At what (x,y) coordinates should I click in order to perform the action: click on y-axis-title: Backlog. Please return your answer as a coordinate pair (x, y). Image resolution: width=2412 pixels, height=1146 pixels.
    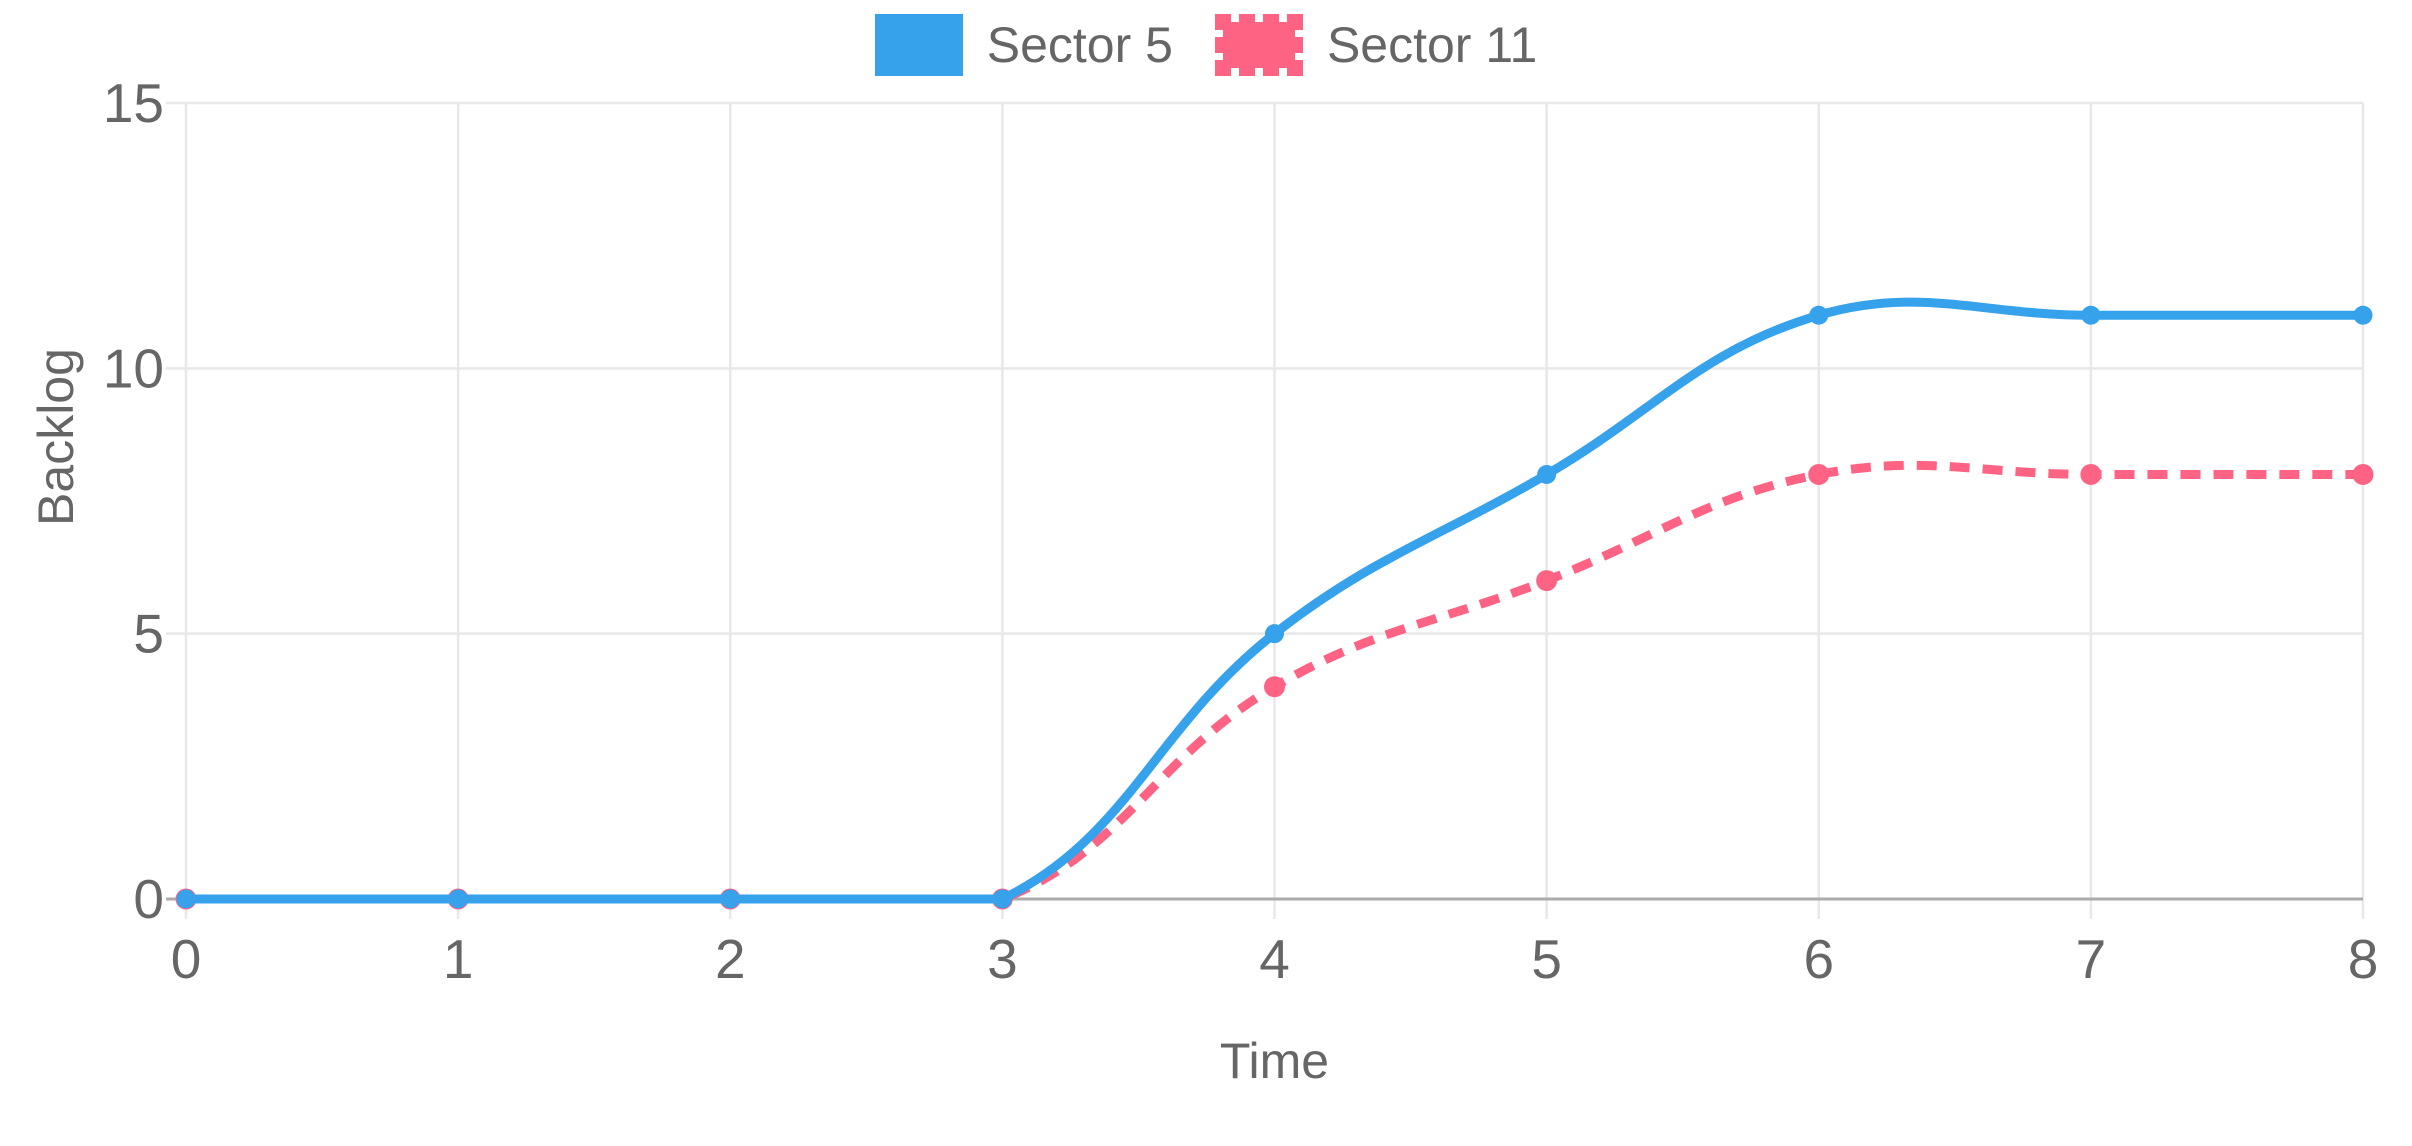
    Looking at the image, I should click on (56, 437).